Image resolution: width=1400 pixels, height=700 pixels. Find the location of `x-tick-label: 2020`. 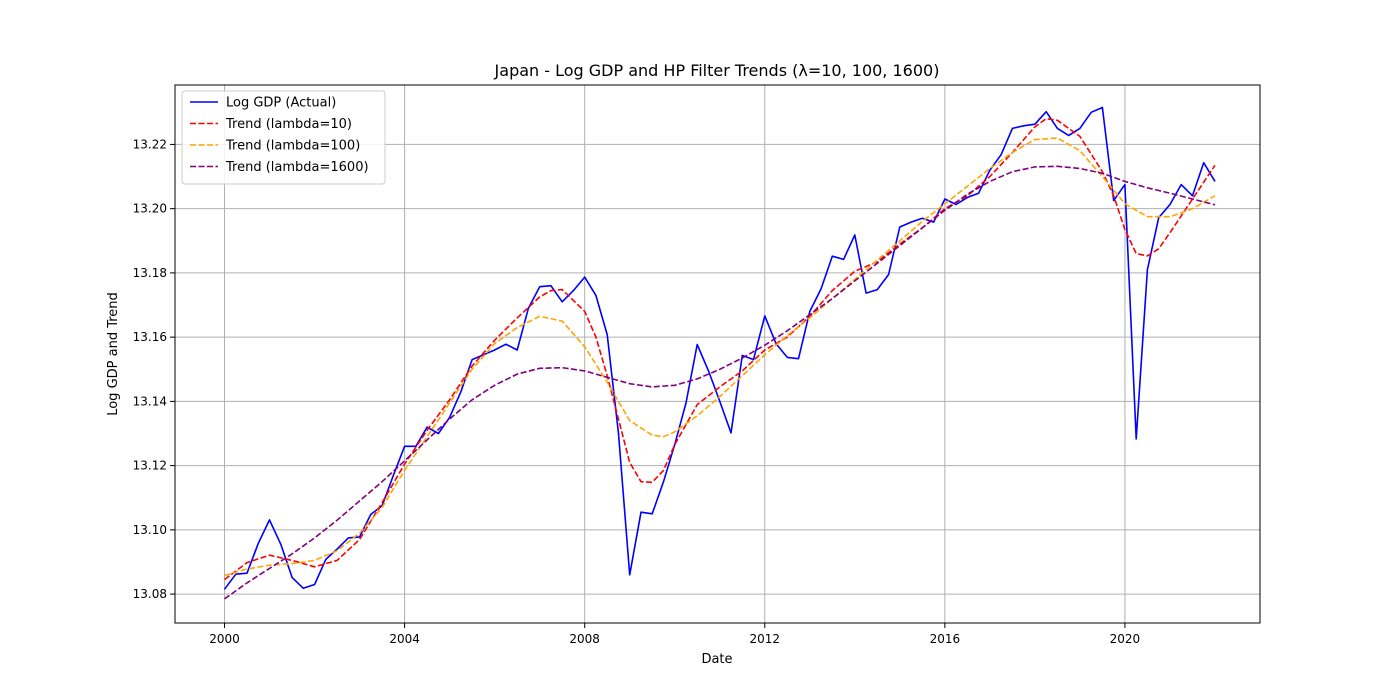

x-tick-label: 2020 is located at coordinates (1125, 639).